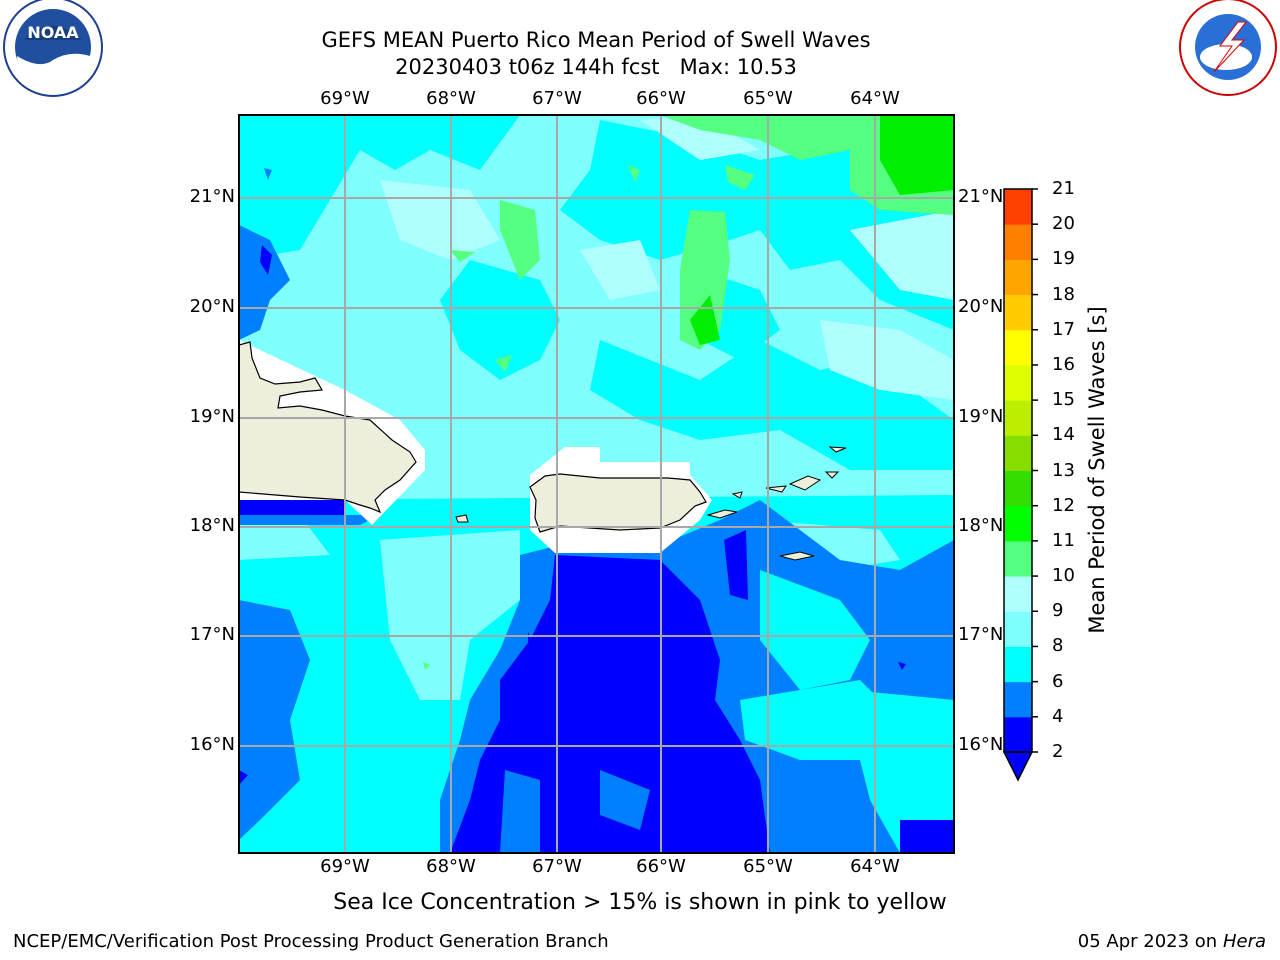 This screenshot has width=1280, height=960. What do you see at coordinates (1063, 576) in the screenshot?
I see `colorbar-tick-label: 10` at bounding box center [1063, 576].